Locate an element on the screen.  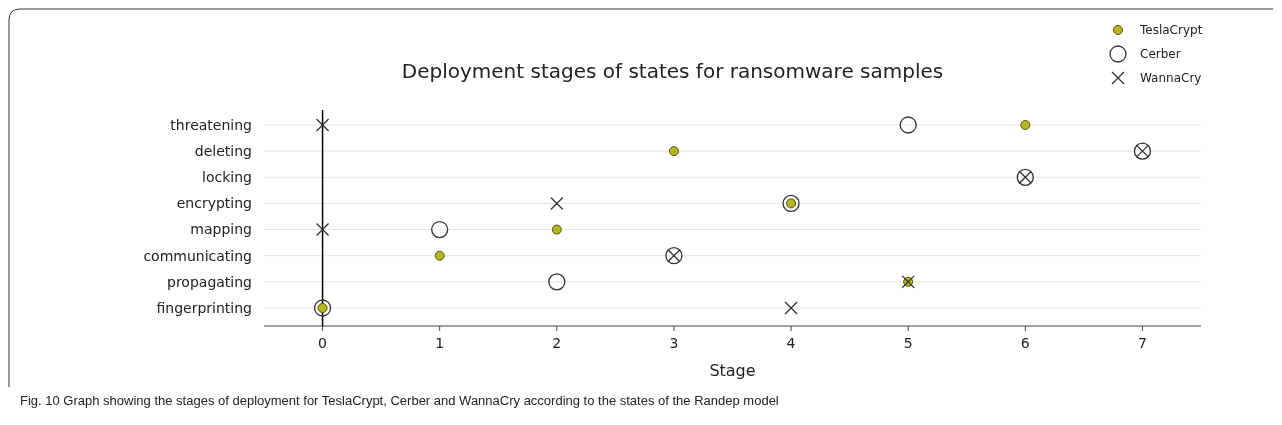
x-tick-label: 7 is located at coordinates (1142, 343).